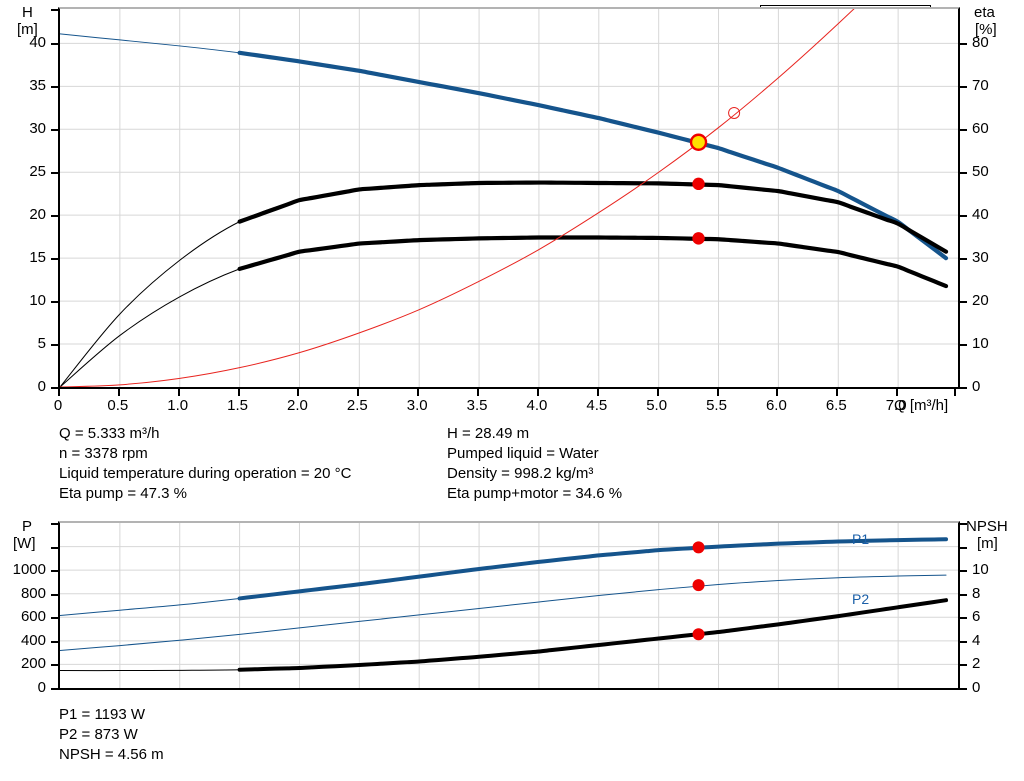  What do you see at coordinates (716, 405) in the screenshot?
I see `top-x-tick: 5.5` at bounding box center [716, 405].